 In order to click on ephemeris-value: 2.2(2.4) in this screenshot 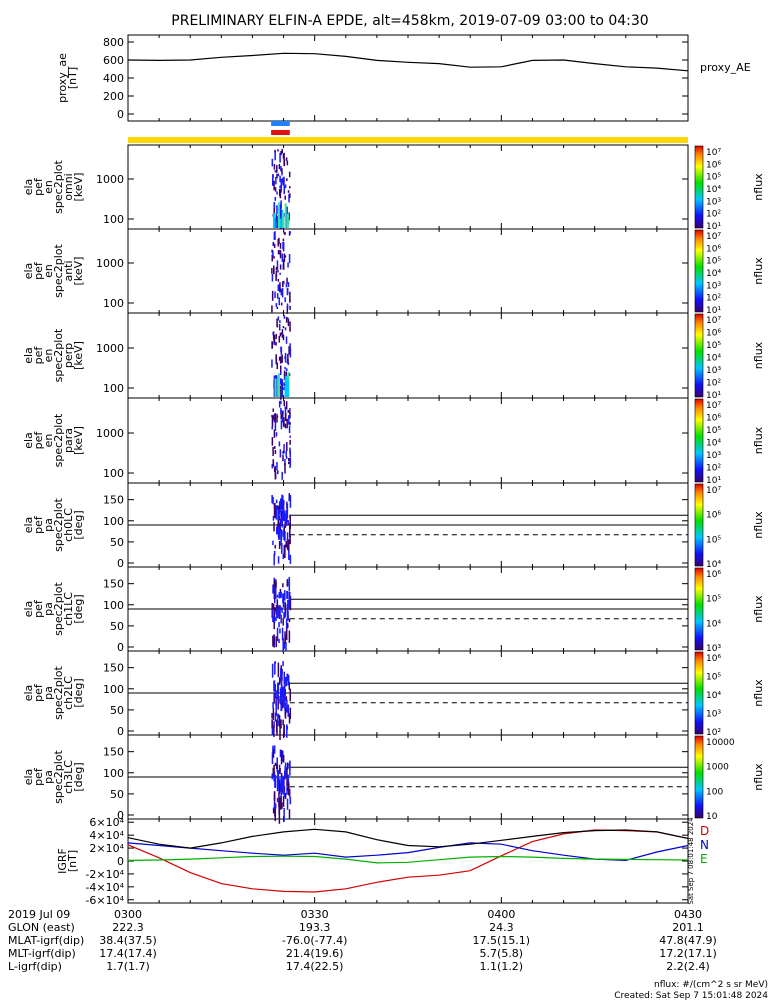, I will do `click(688, 966)`.